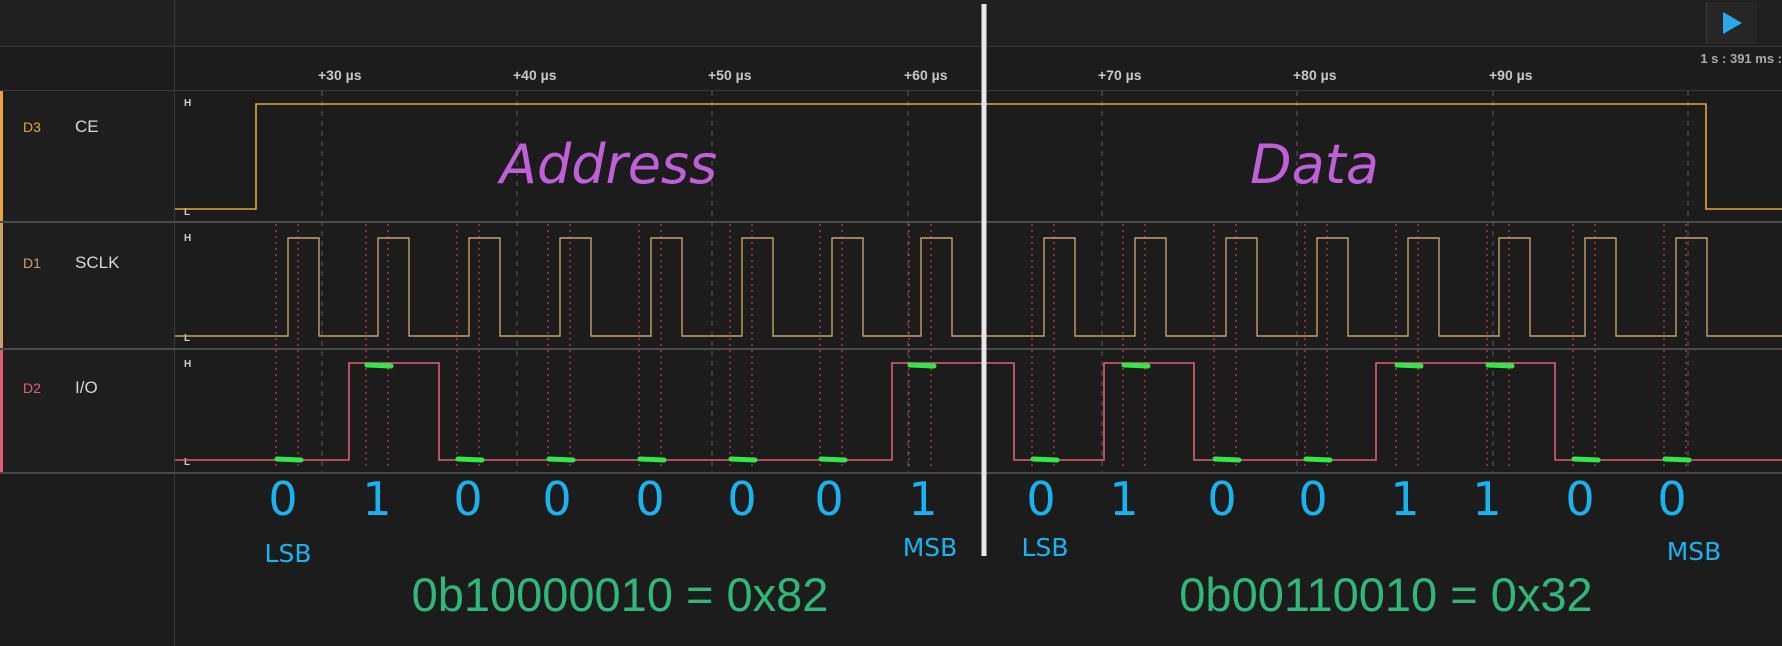  What do you see at coordinates (1045, 547) in the screenshot?
I see `data-lsb-label: LSB` at bounding box center [1045, 547].